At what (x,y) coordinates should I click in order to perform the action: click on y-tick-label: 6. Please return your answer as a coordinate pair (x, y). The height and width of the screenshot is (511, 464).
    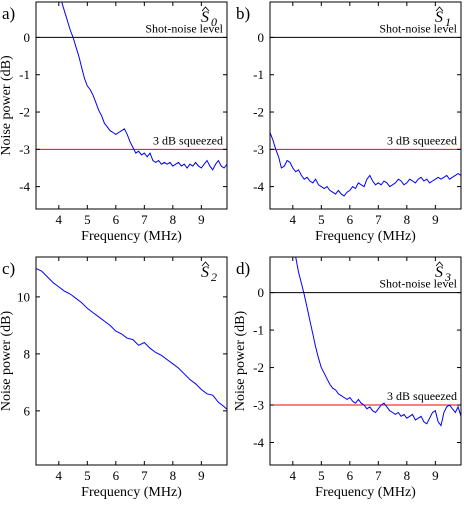
    Looking at the image, I should click on (27, 410).